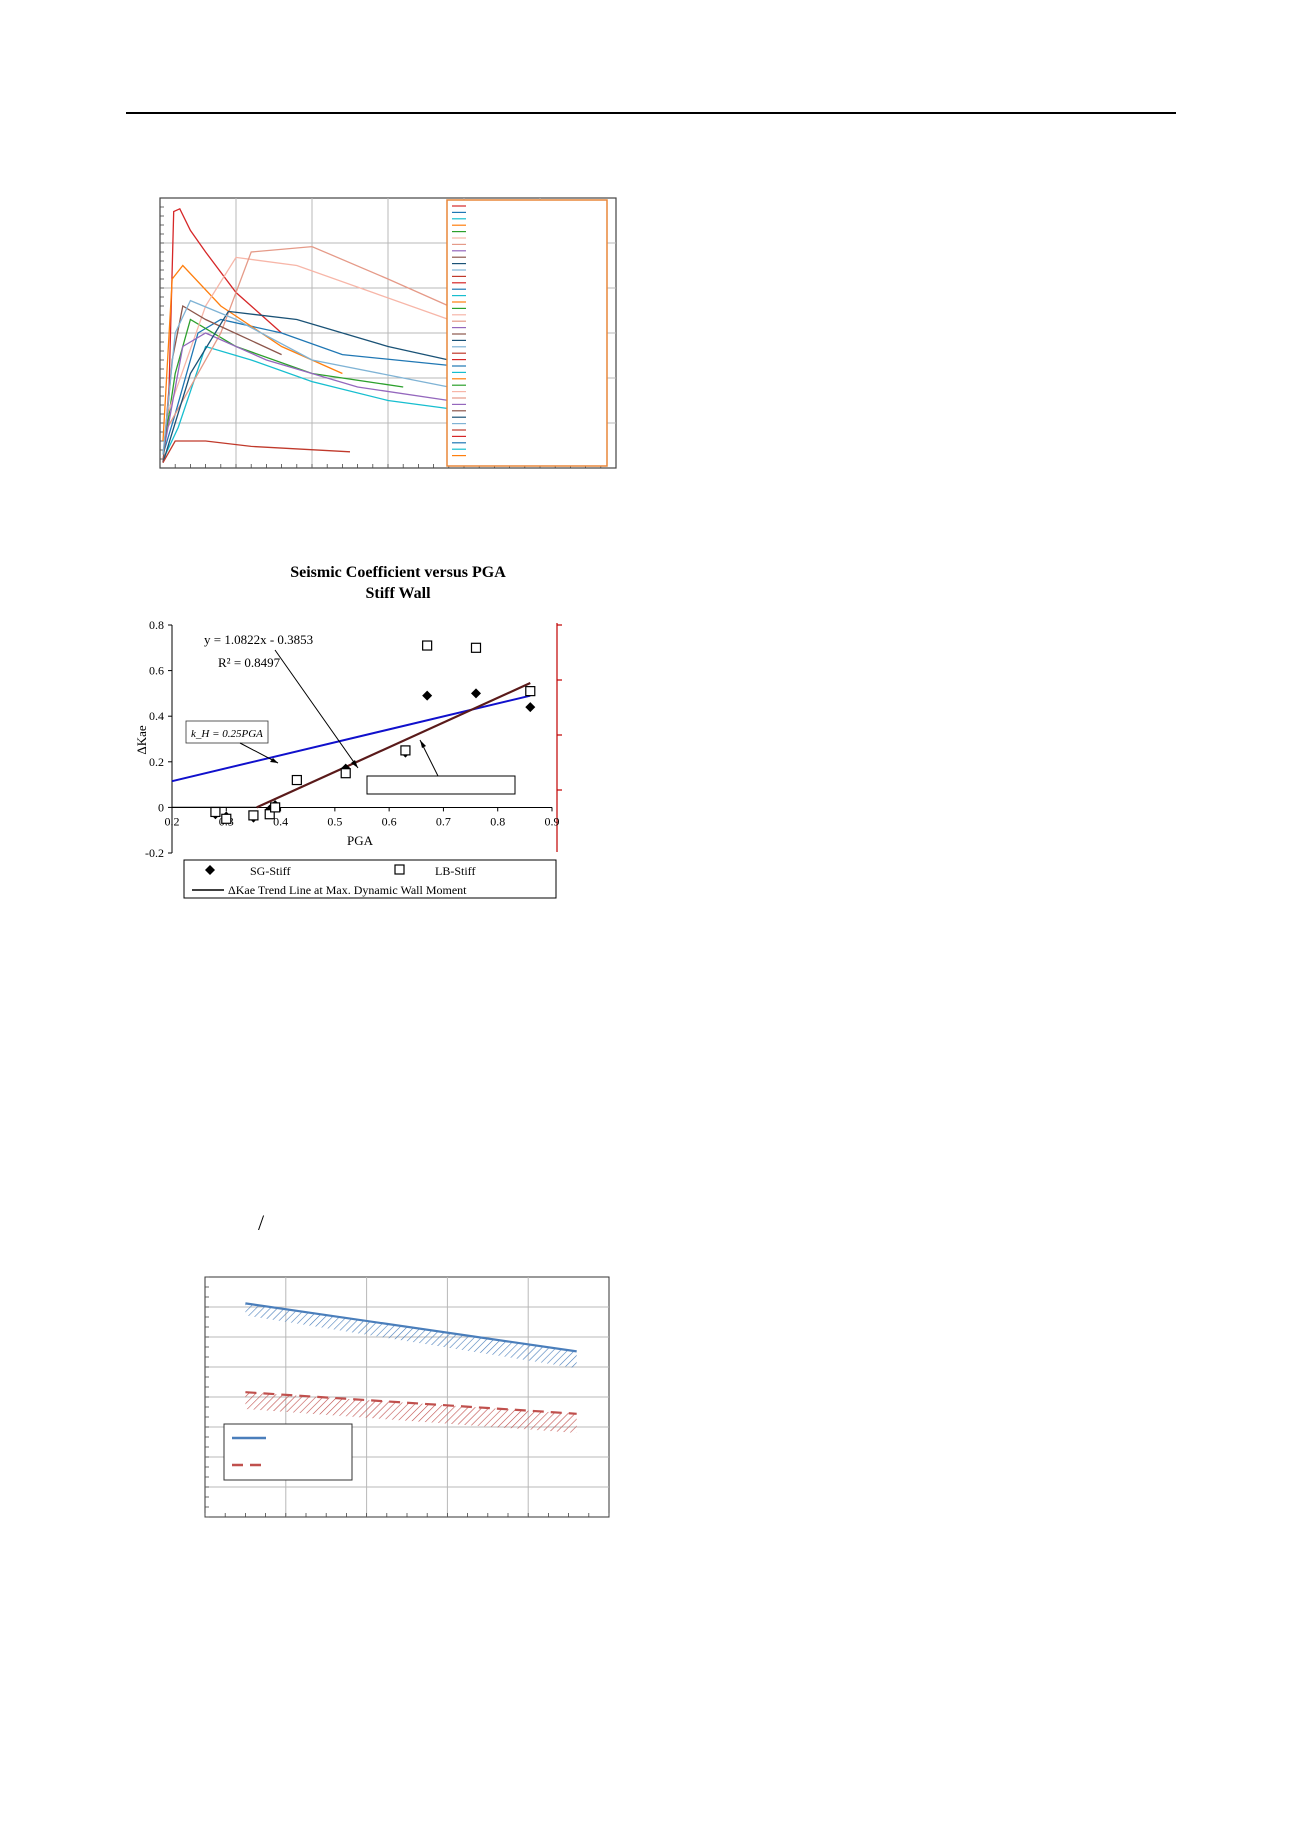 The height and width of the screenshot is (1839, 1300). I want to click on chart-title: Seismic Coefficient versus PGA, so click(398, 572).